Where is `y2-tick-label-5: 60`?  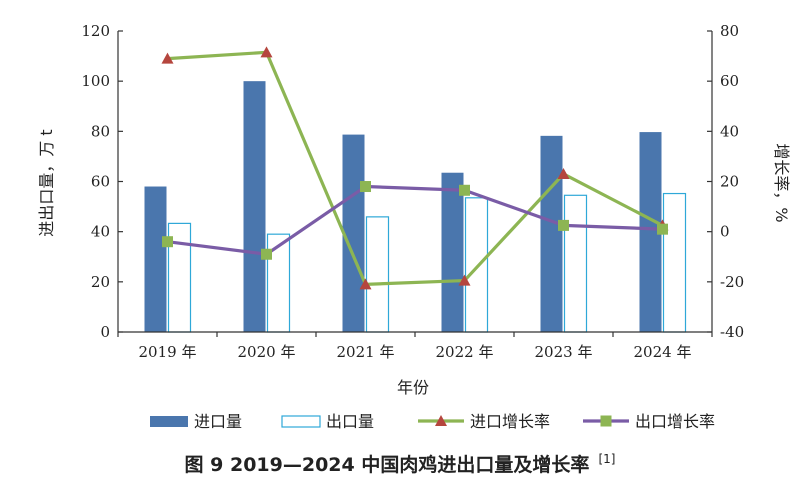 y2-tick-label-5: 60 is located at coordinates (729, 81).